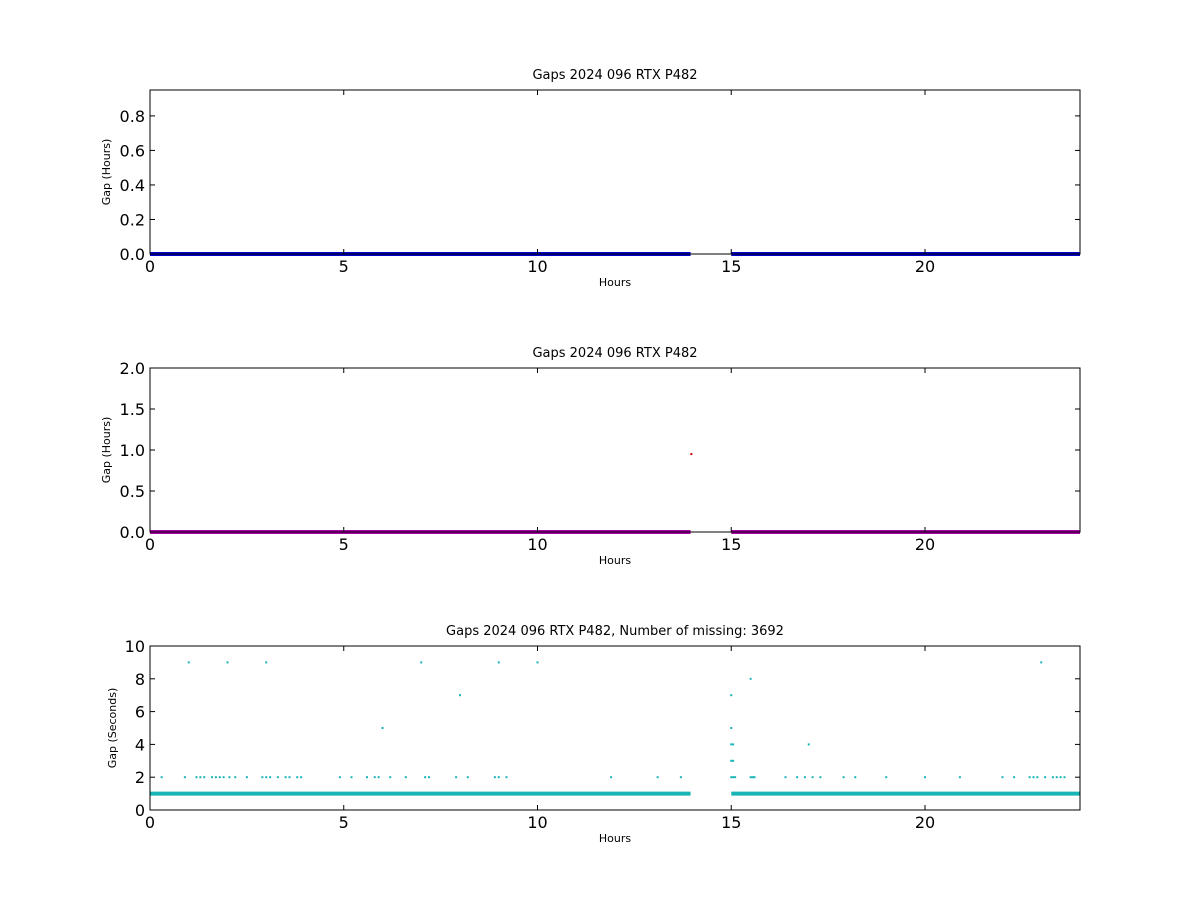 The height and width of the screenshot is (900, 1200). I want to click on y-tick-label: 4, so click(140, 744).